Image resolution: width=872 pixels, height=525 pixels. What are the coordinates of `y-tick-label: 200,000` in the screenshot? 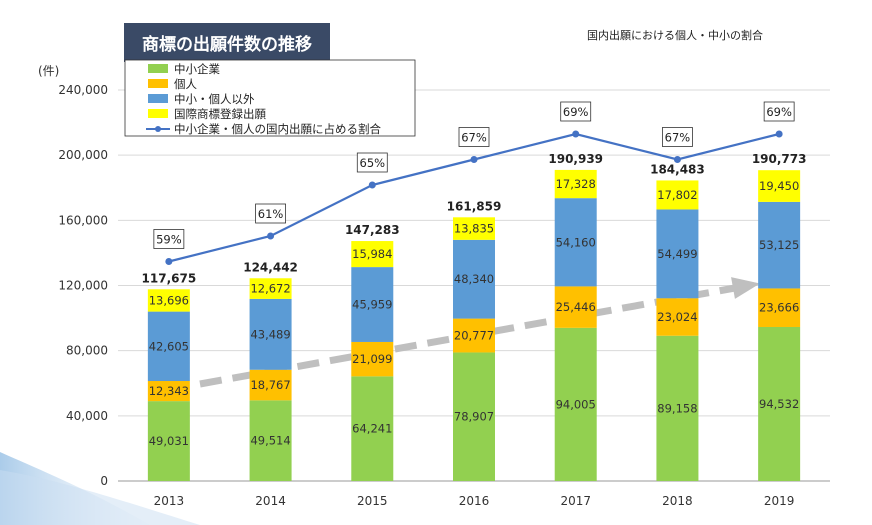 It's located at (83, 155).